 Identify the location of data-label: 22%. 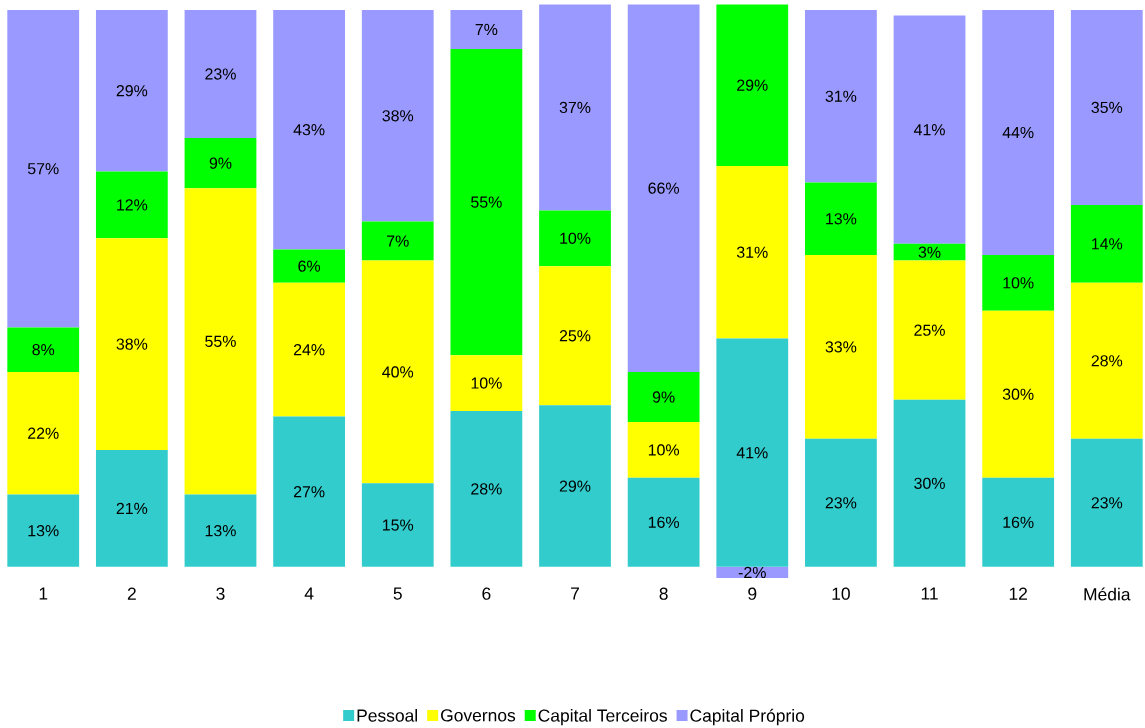
(43, 433).